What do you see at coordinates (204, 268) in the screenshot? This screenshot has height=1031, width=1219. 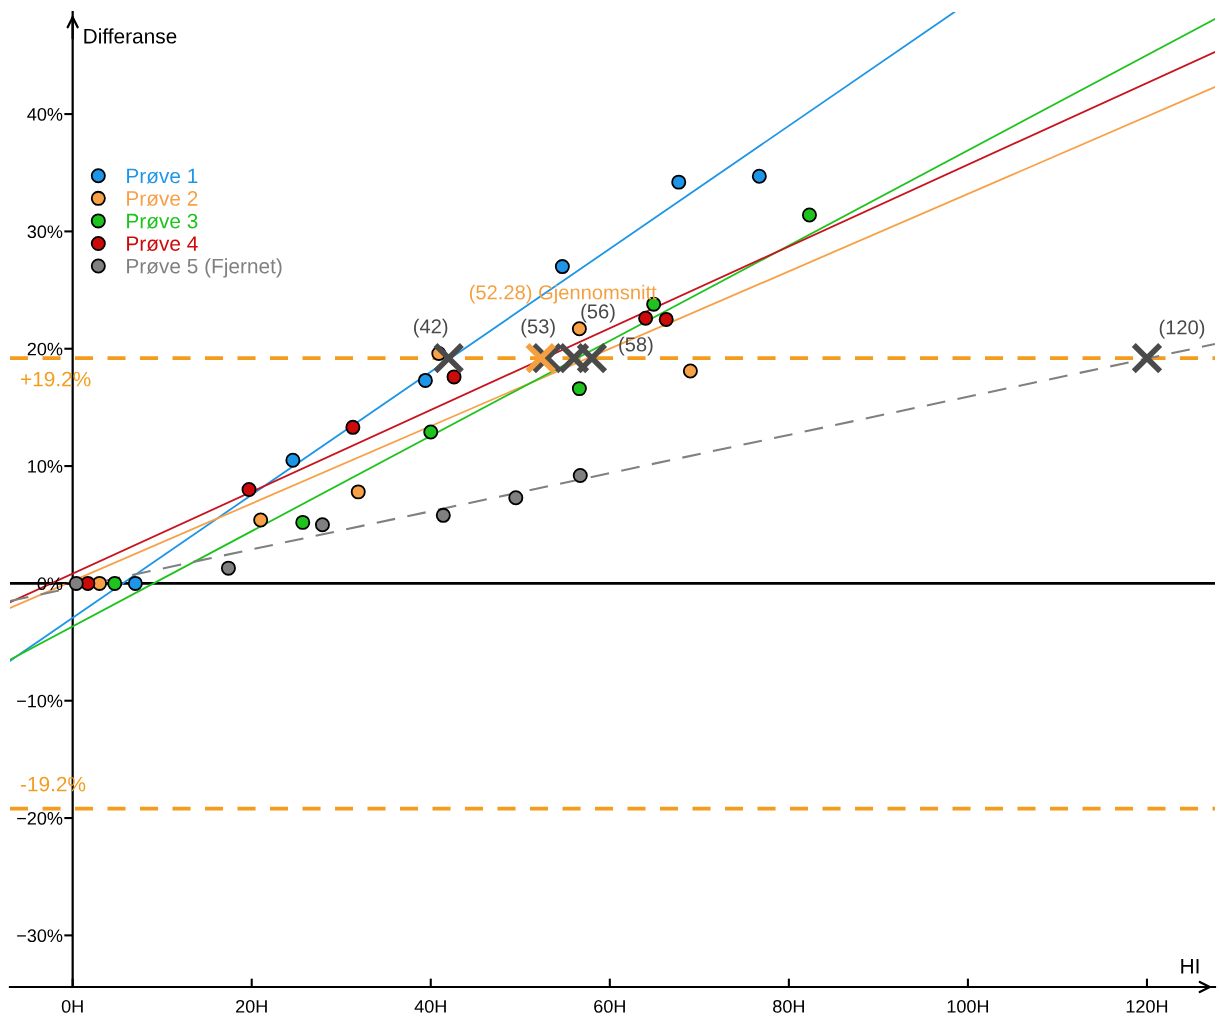 I see `legend-label: Prøve 5 (Fjernet)` at bounding box center [204, 268].